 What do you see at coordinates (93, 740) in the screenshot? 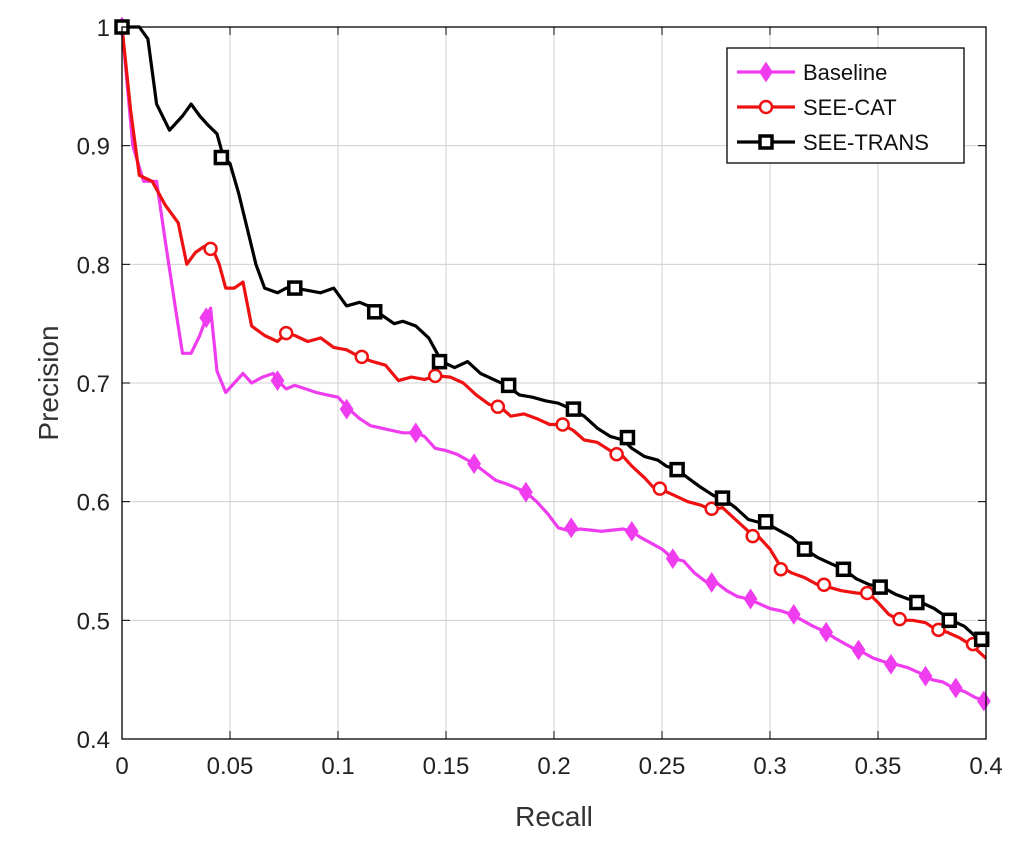
I see `y-tick-label: 0.4` at bounding box center [93, 740].